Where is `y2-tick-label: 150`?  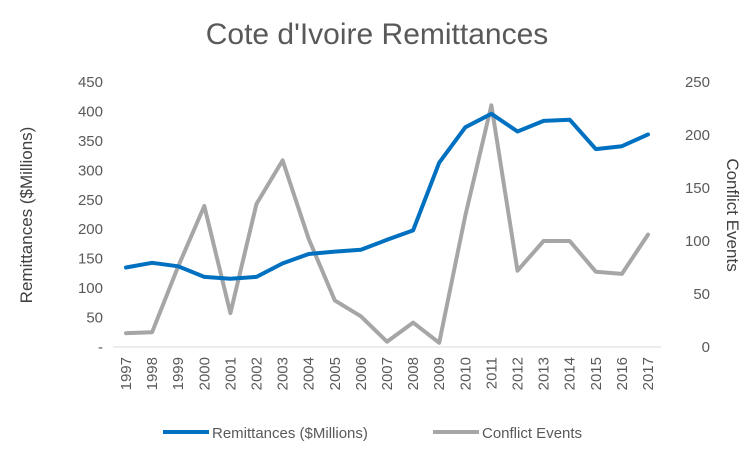
y2-tick-label: 150 is located at coordinates (697, 188).